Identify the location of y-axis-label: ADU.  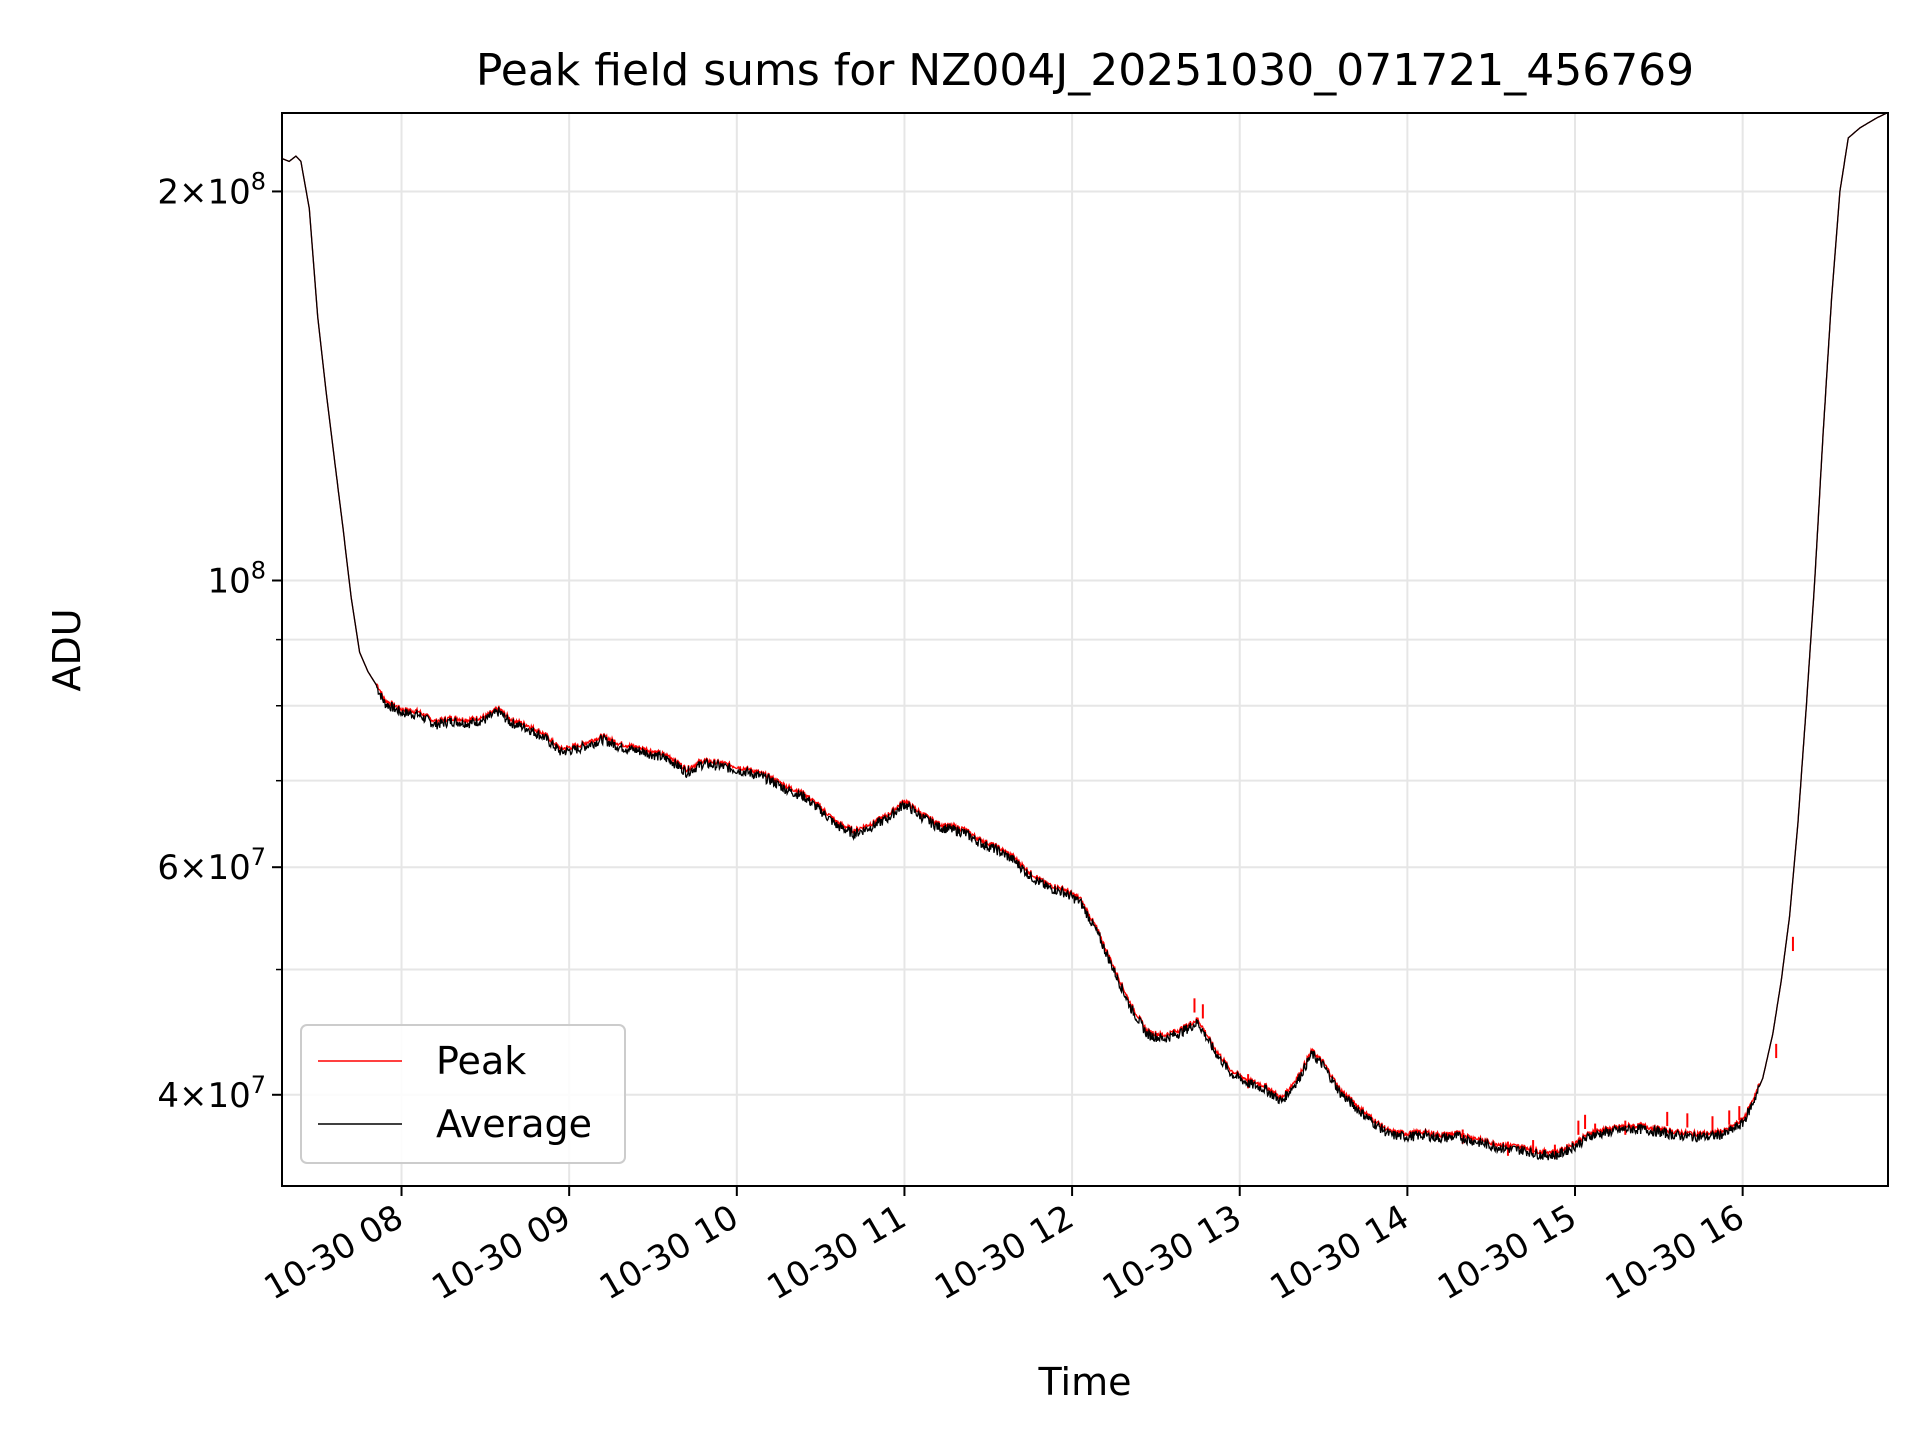
(67, 649).